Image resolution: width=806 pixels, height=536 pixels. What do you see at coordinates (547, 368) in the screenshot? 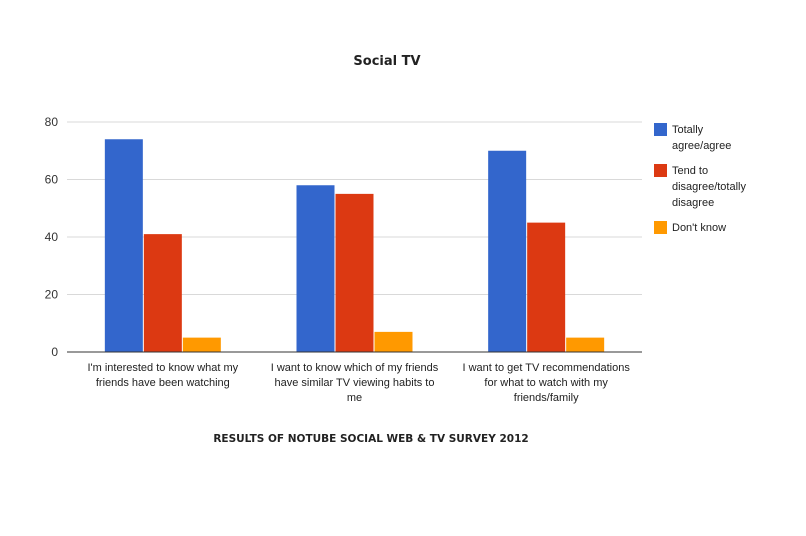
I see `x-category-label: I want to get TV recommendations` at bounding box center [547, 368].